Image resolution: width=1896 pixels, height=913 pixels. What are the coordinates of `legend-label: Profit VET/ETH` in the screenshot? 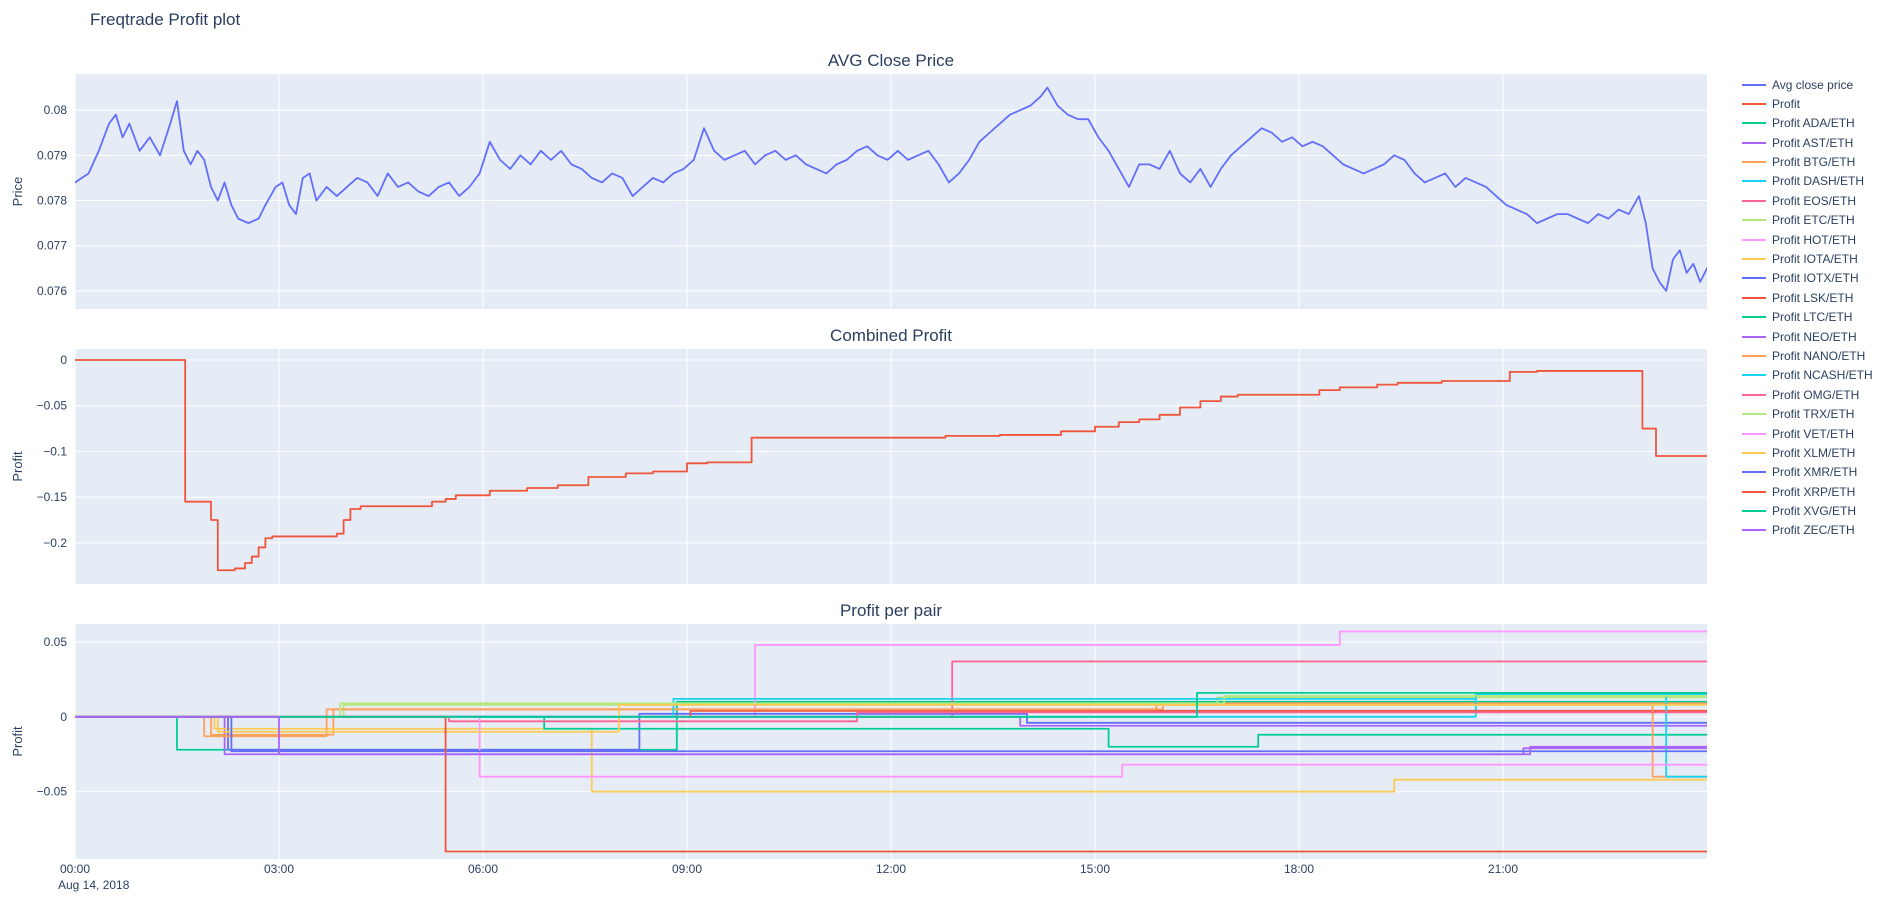 It's located at (1813, 433).